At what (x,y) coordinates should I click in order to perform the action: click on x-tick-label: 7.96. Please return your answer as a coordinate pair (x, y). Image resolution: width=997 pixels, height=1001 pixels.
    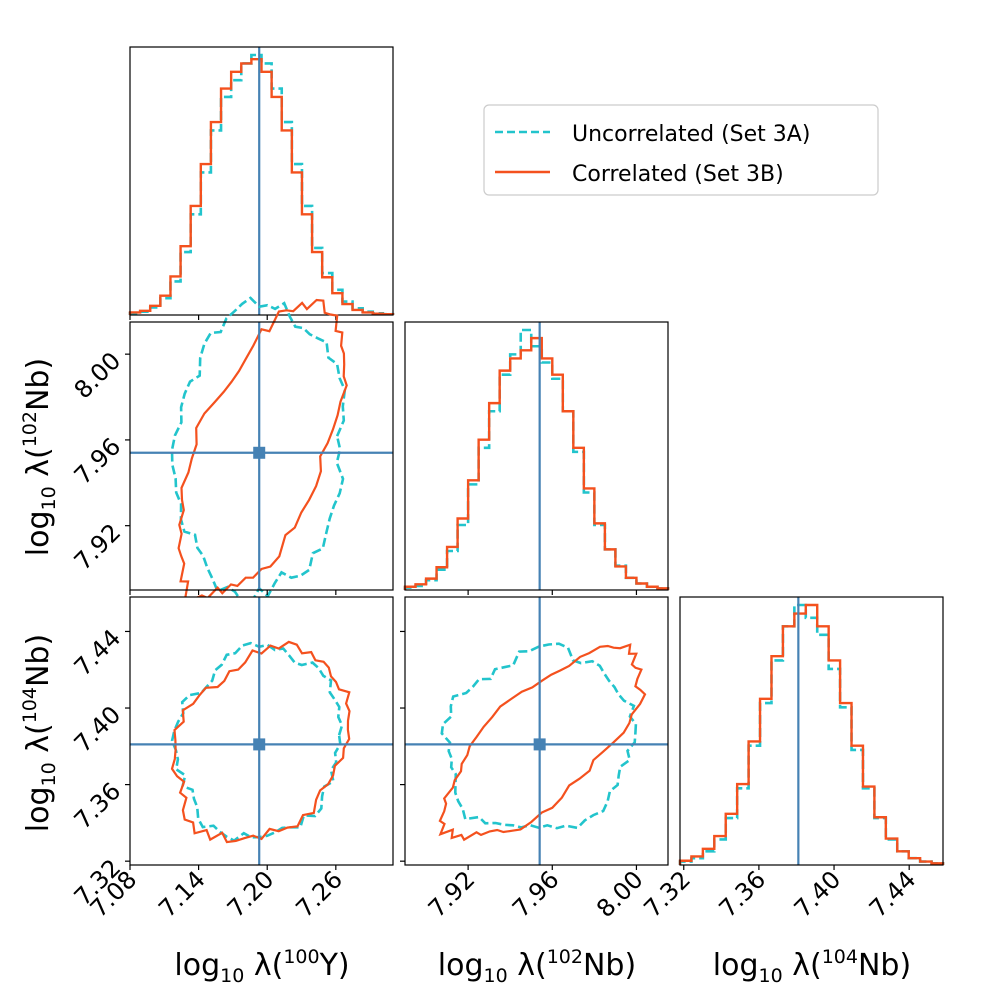
    Looking at the image, I should click on (536, 894).